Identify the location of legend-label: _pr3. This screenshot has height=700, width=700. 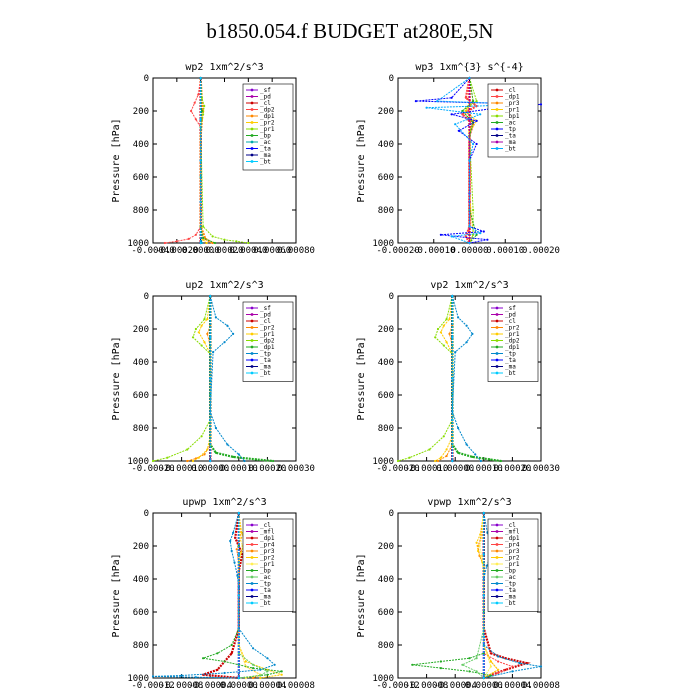
(512, 551).